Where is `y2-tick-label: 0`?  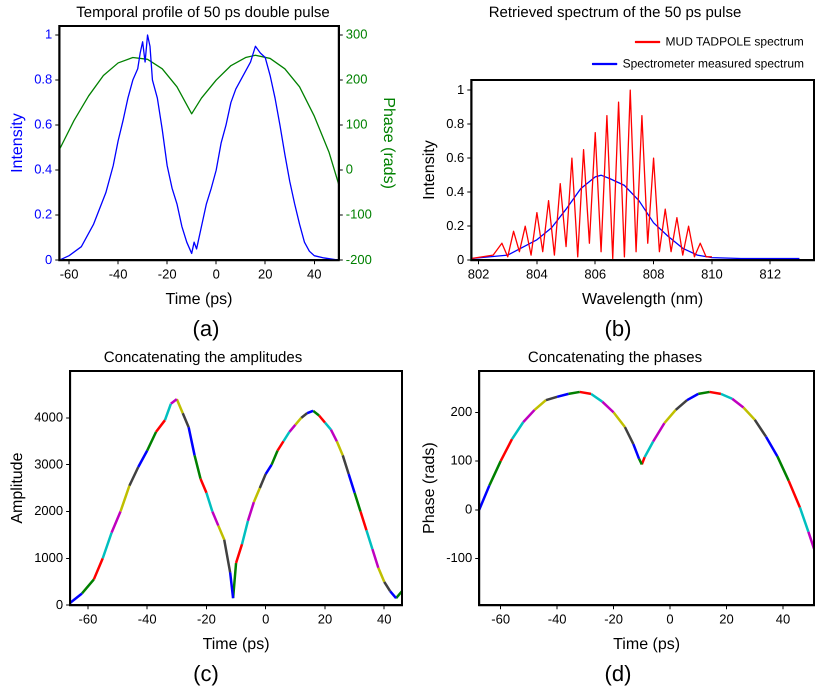 y2-tick-label: 0 is located at coordinates (350, 169).